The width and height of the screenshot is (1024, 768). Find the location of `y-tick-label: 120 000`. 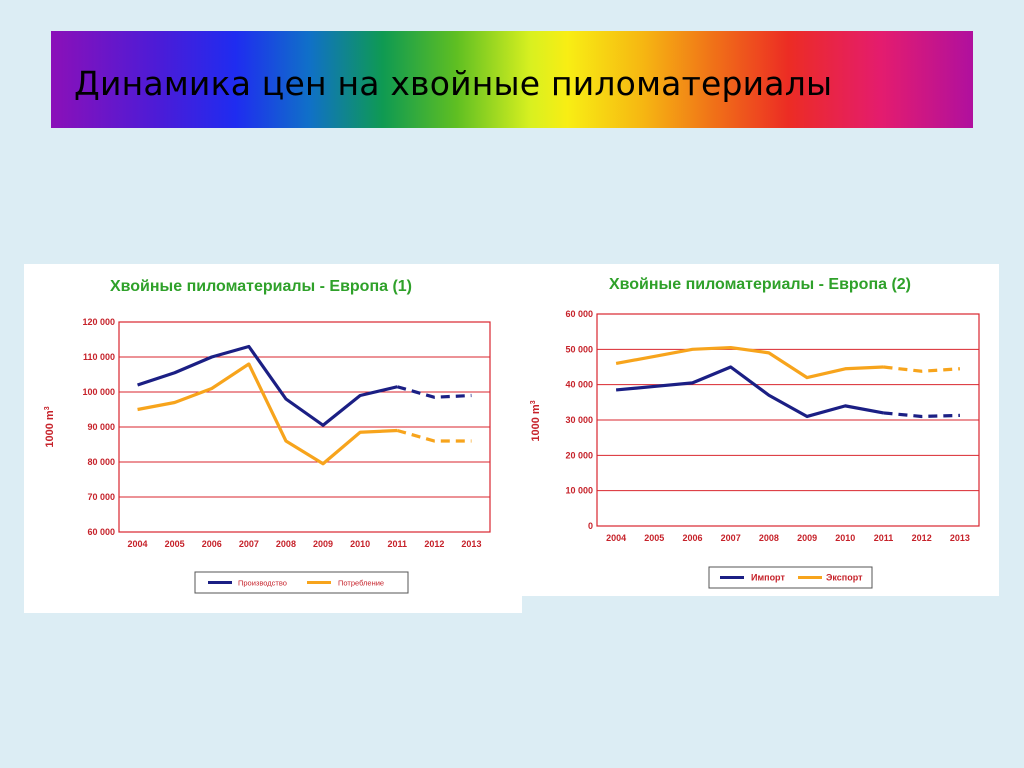

y-tick-label: 120 000 is located at coordinates (98, 322).